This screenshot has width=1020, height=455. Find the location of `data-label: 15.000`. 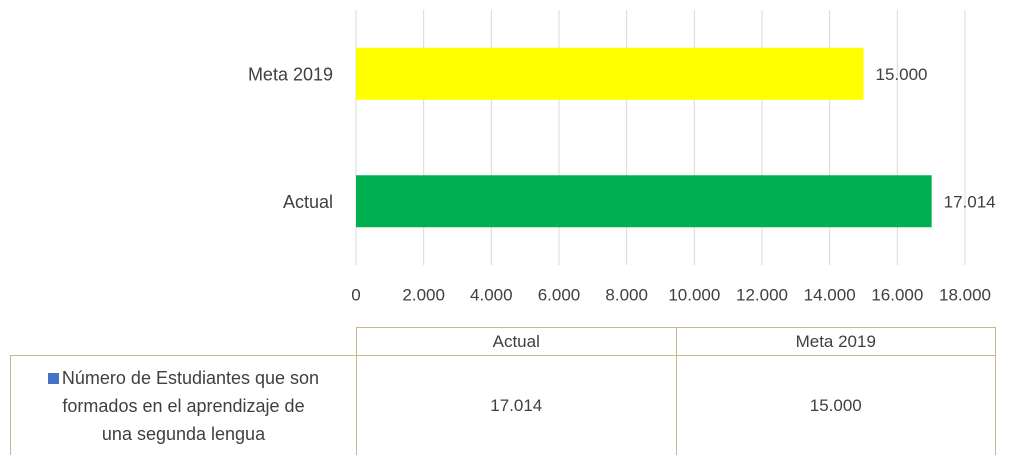

data-label: 15.000 is located at coordinates (902, 74).